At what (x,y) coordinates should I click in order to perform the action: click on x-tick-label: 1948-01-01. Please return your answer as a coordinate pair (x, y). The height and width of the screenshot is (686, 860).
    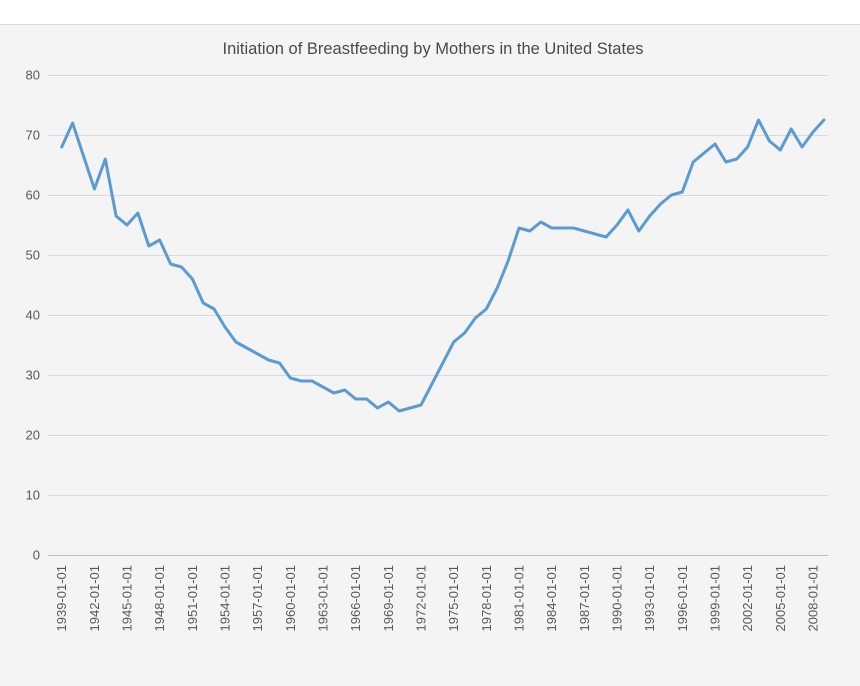
    Looking at the image, I should click on (159, 598).